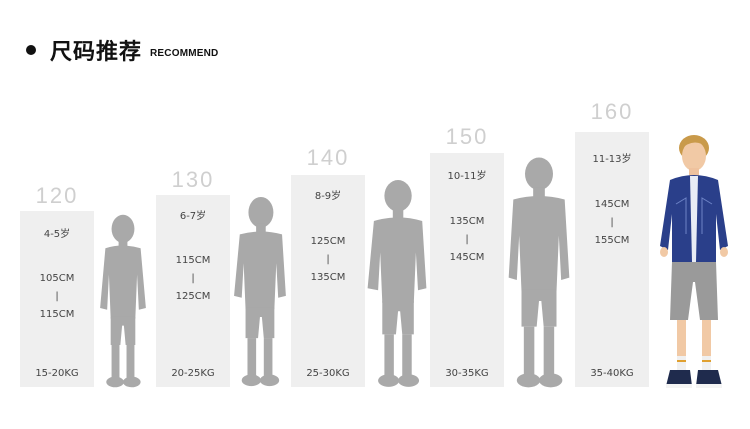 Image resolution: width=750 pixels, height=429 pixels. I want to click on height-high: 145CM, so click(467, 257).